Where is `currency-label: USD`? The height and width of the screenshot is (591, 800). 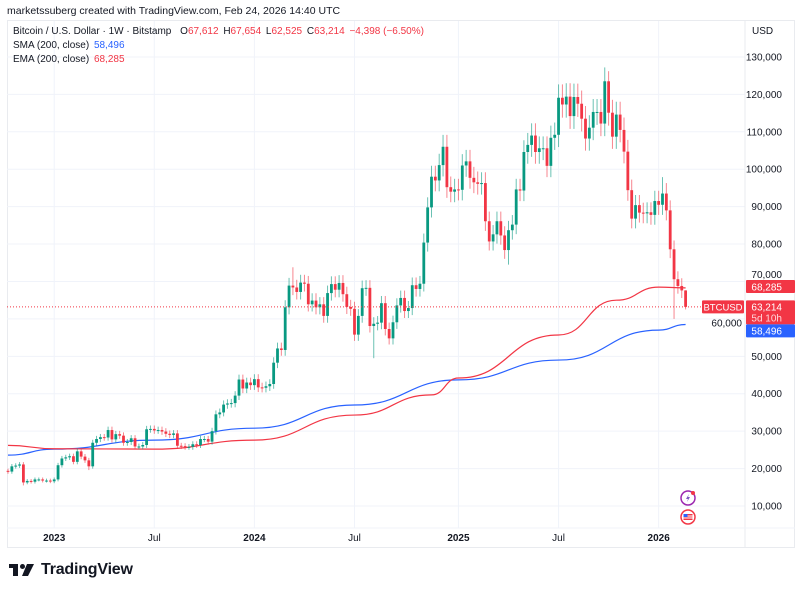 currency-label: USD is located at coordinates (763, 31).